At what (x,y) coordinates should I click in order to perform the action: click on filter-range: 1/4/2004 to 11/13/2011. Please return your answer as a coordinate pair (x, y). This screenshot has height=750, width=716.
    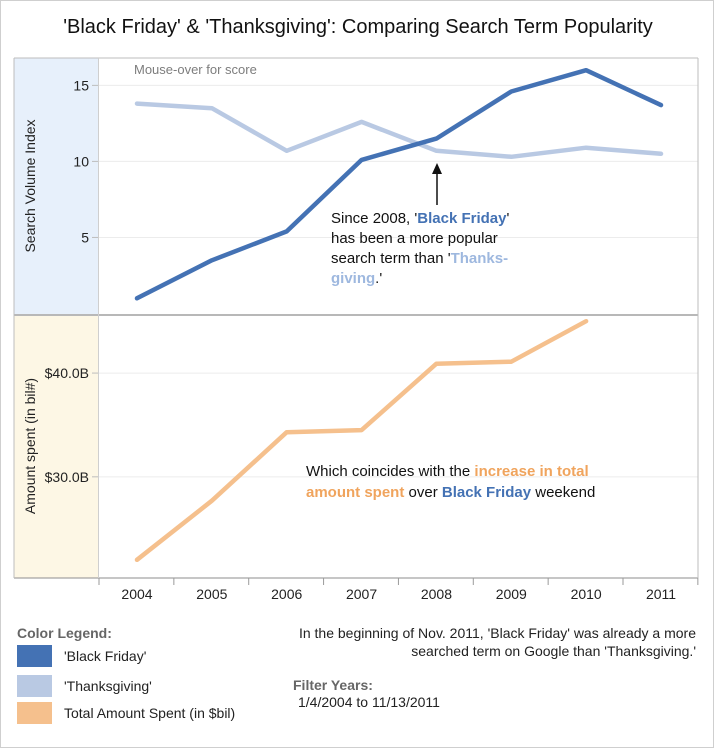
    Looking at the image, I should click on (369, 702).